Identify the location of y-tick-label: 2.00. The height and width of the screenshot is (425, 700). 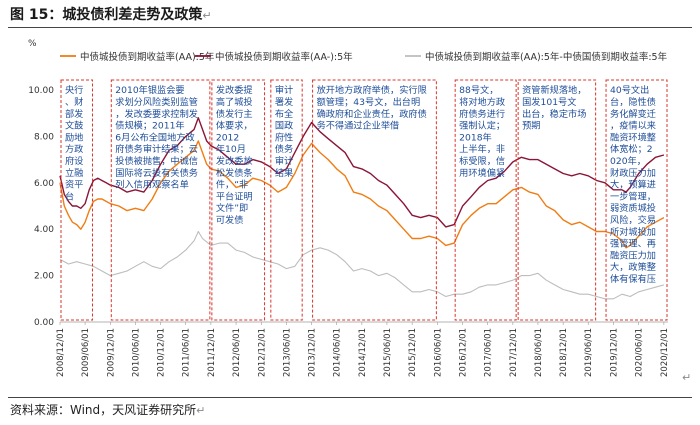
(44, 277).